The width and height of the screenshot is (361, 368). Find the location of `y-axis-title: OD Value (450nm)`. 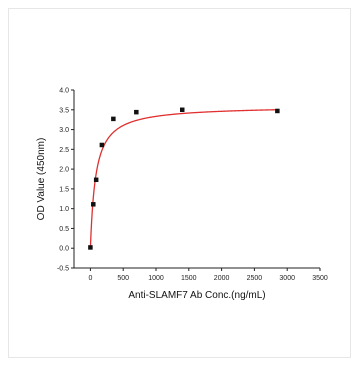

y-axis-title: OD Value (450nm) is located at coordinates (41, 179).